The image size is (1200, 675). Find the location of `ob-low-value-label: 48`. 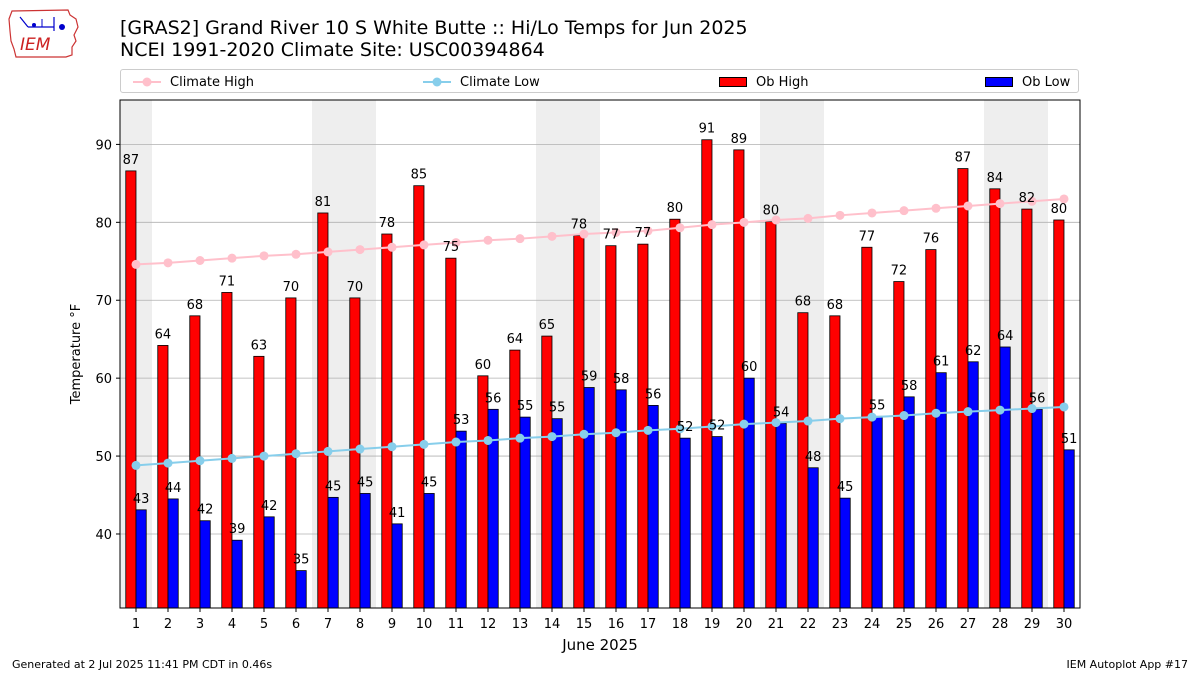

ob-low-value-label: 48 is located at coordinates (813, 457).